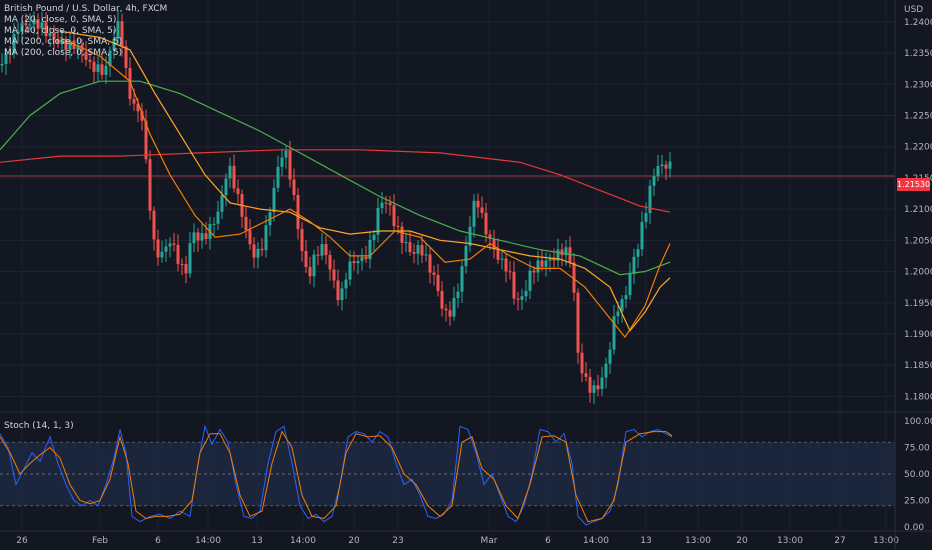  I want to click on ma-200b-label: MA (200, close, 0, SMA, 5), so click(63, 53).